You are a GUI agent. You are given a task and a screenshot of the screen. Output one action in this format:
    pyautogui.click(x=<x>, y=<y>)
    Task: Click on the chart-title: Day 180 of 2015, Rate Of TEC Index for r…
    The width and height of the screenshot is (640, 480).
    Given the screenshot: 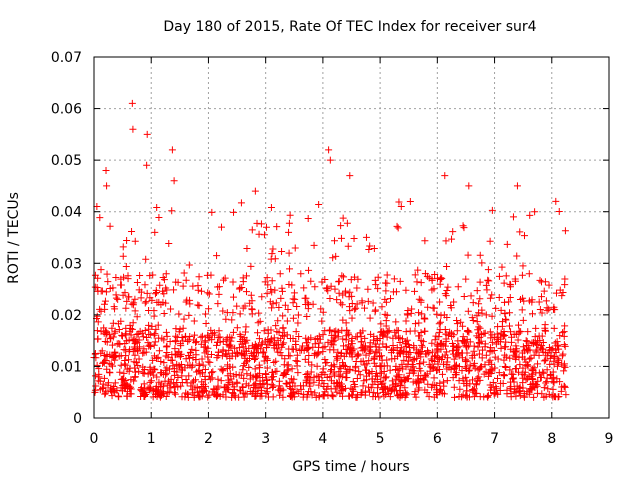 What is the action you would take?
    pyautogui.click(x=349, y=27)
    